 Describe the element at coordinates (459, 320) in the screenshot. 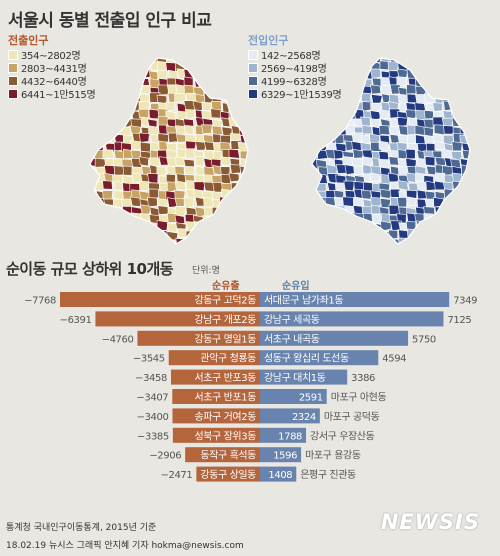

I see `bar-inflow-value: 7125` at that location.